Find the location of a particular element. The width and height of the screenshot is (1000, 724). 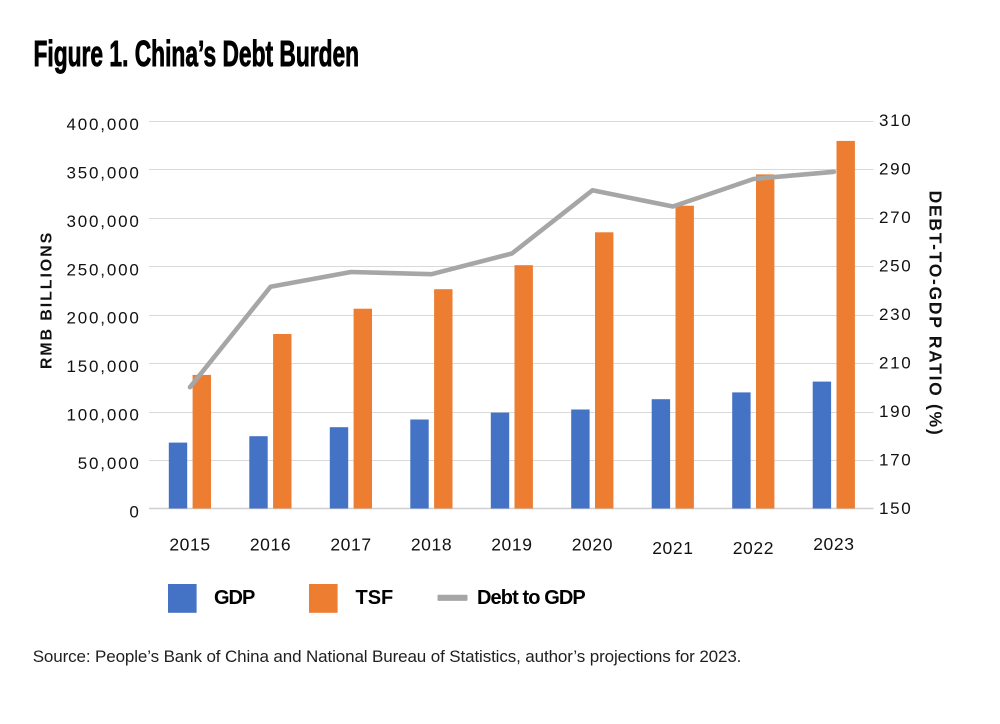

svg-text: 2021 is located at coordinates (672, 548).